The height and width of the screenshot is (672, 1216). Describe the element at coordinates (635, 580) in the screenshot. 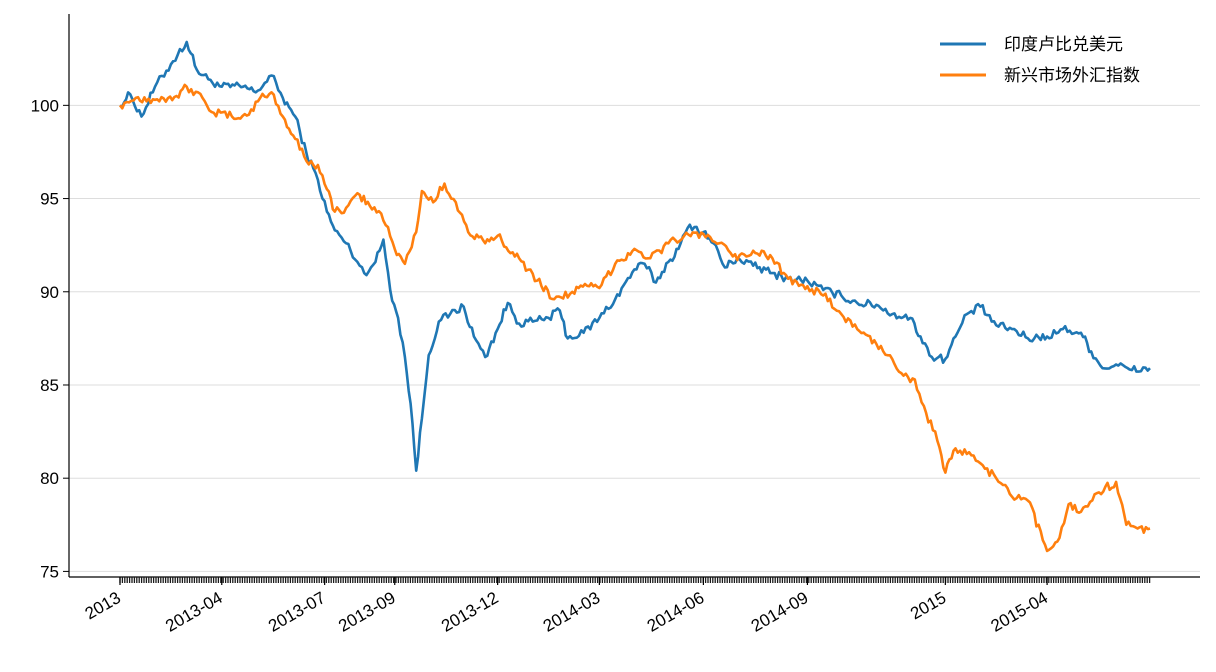

I see `x-minor-ticks` at that location.